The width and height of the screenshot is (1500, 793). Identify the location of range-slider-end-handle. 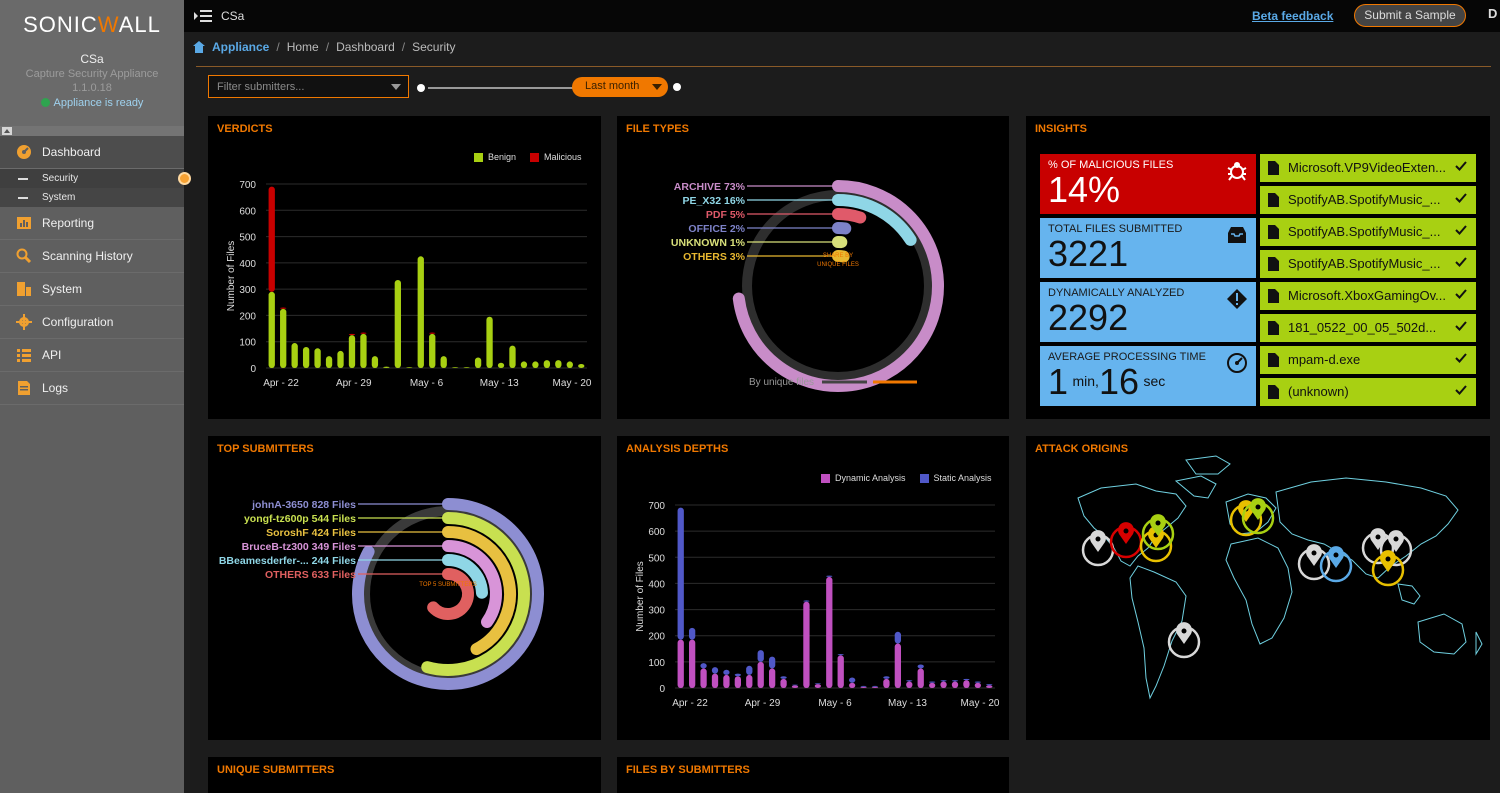
(677, 87).